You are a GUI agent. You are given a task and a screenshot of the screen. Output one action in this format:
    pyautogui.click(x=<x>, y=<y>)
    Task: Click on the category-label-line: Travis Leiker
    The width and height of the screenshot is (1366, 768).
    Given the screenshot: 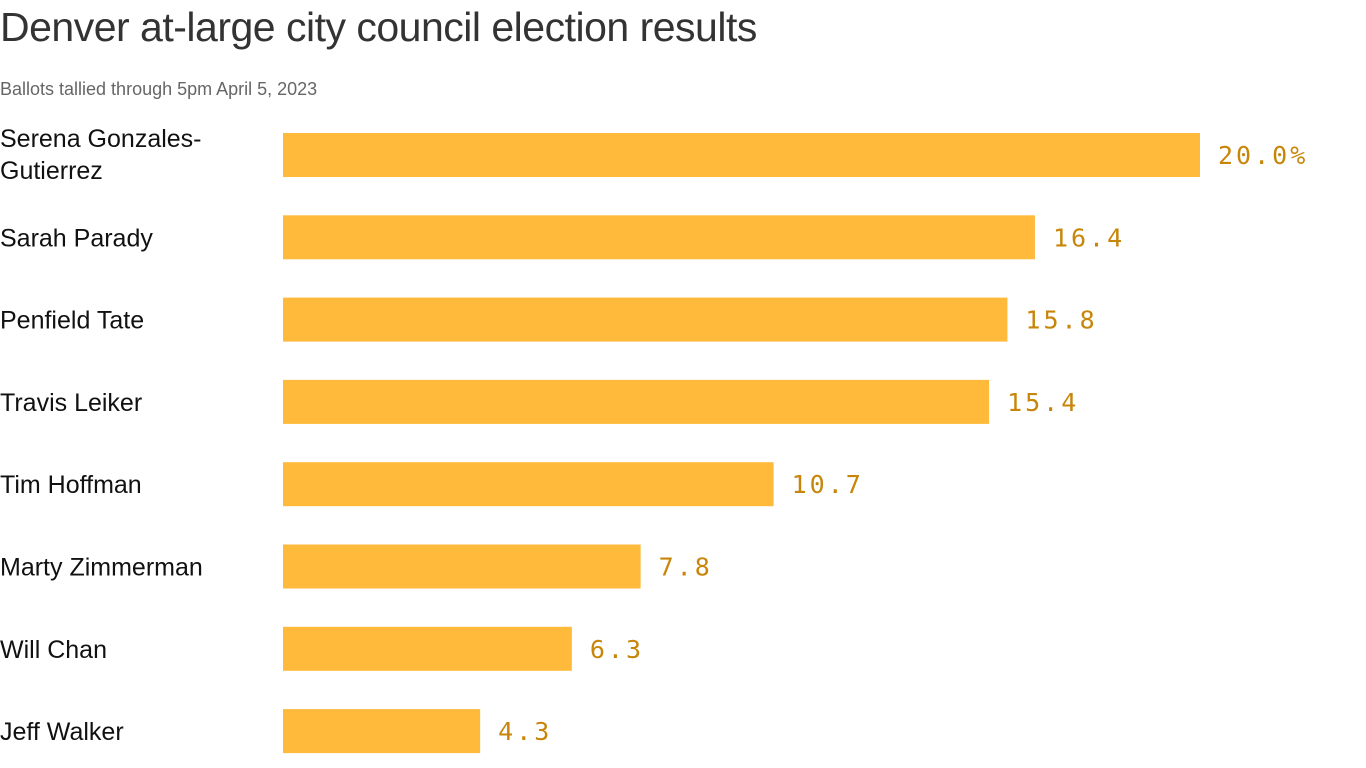 What is the action you would take?
    pyautogui.click(x=71, y=403)
    